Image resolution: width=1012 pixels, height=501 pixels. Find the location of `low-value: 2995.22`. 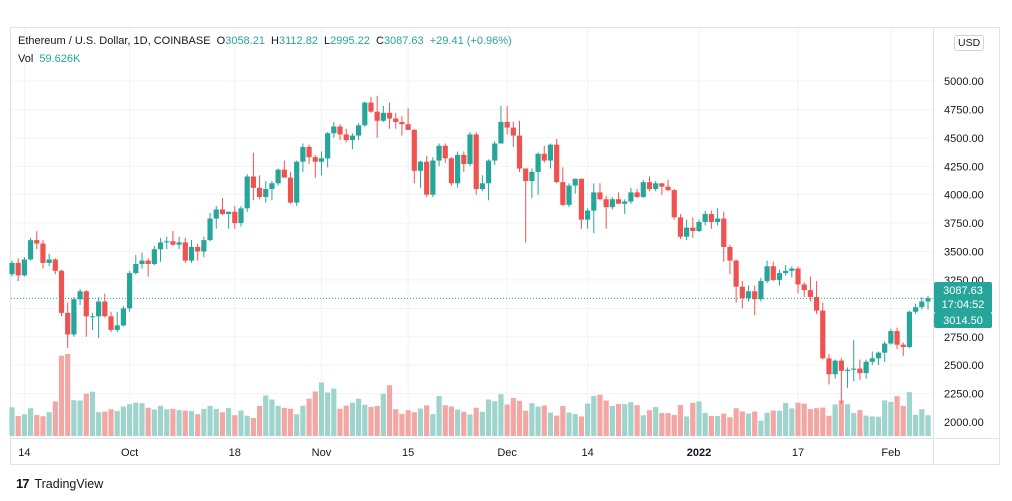

low-value: 2995.22 is located at coordinates (350, 41).